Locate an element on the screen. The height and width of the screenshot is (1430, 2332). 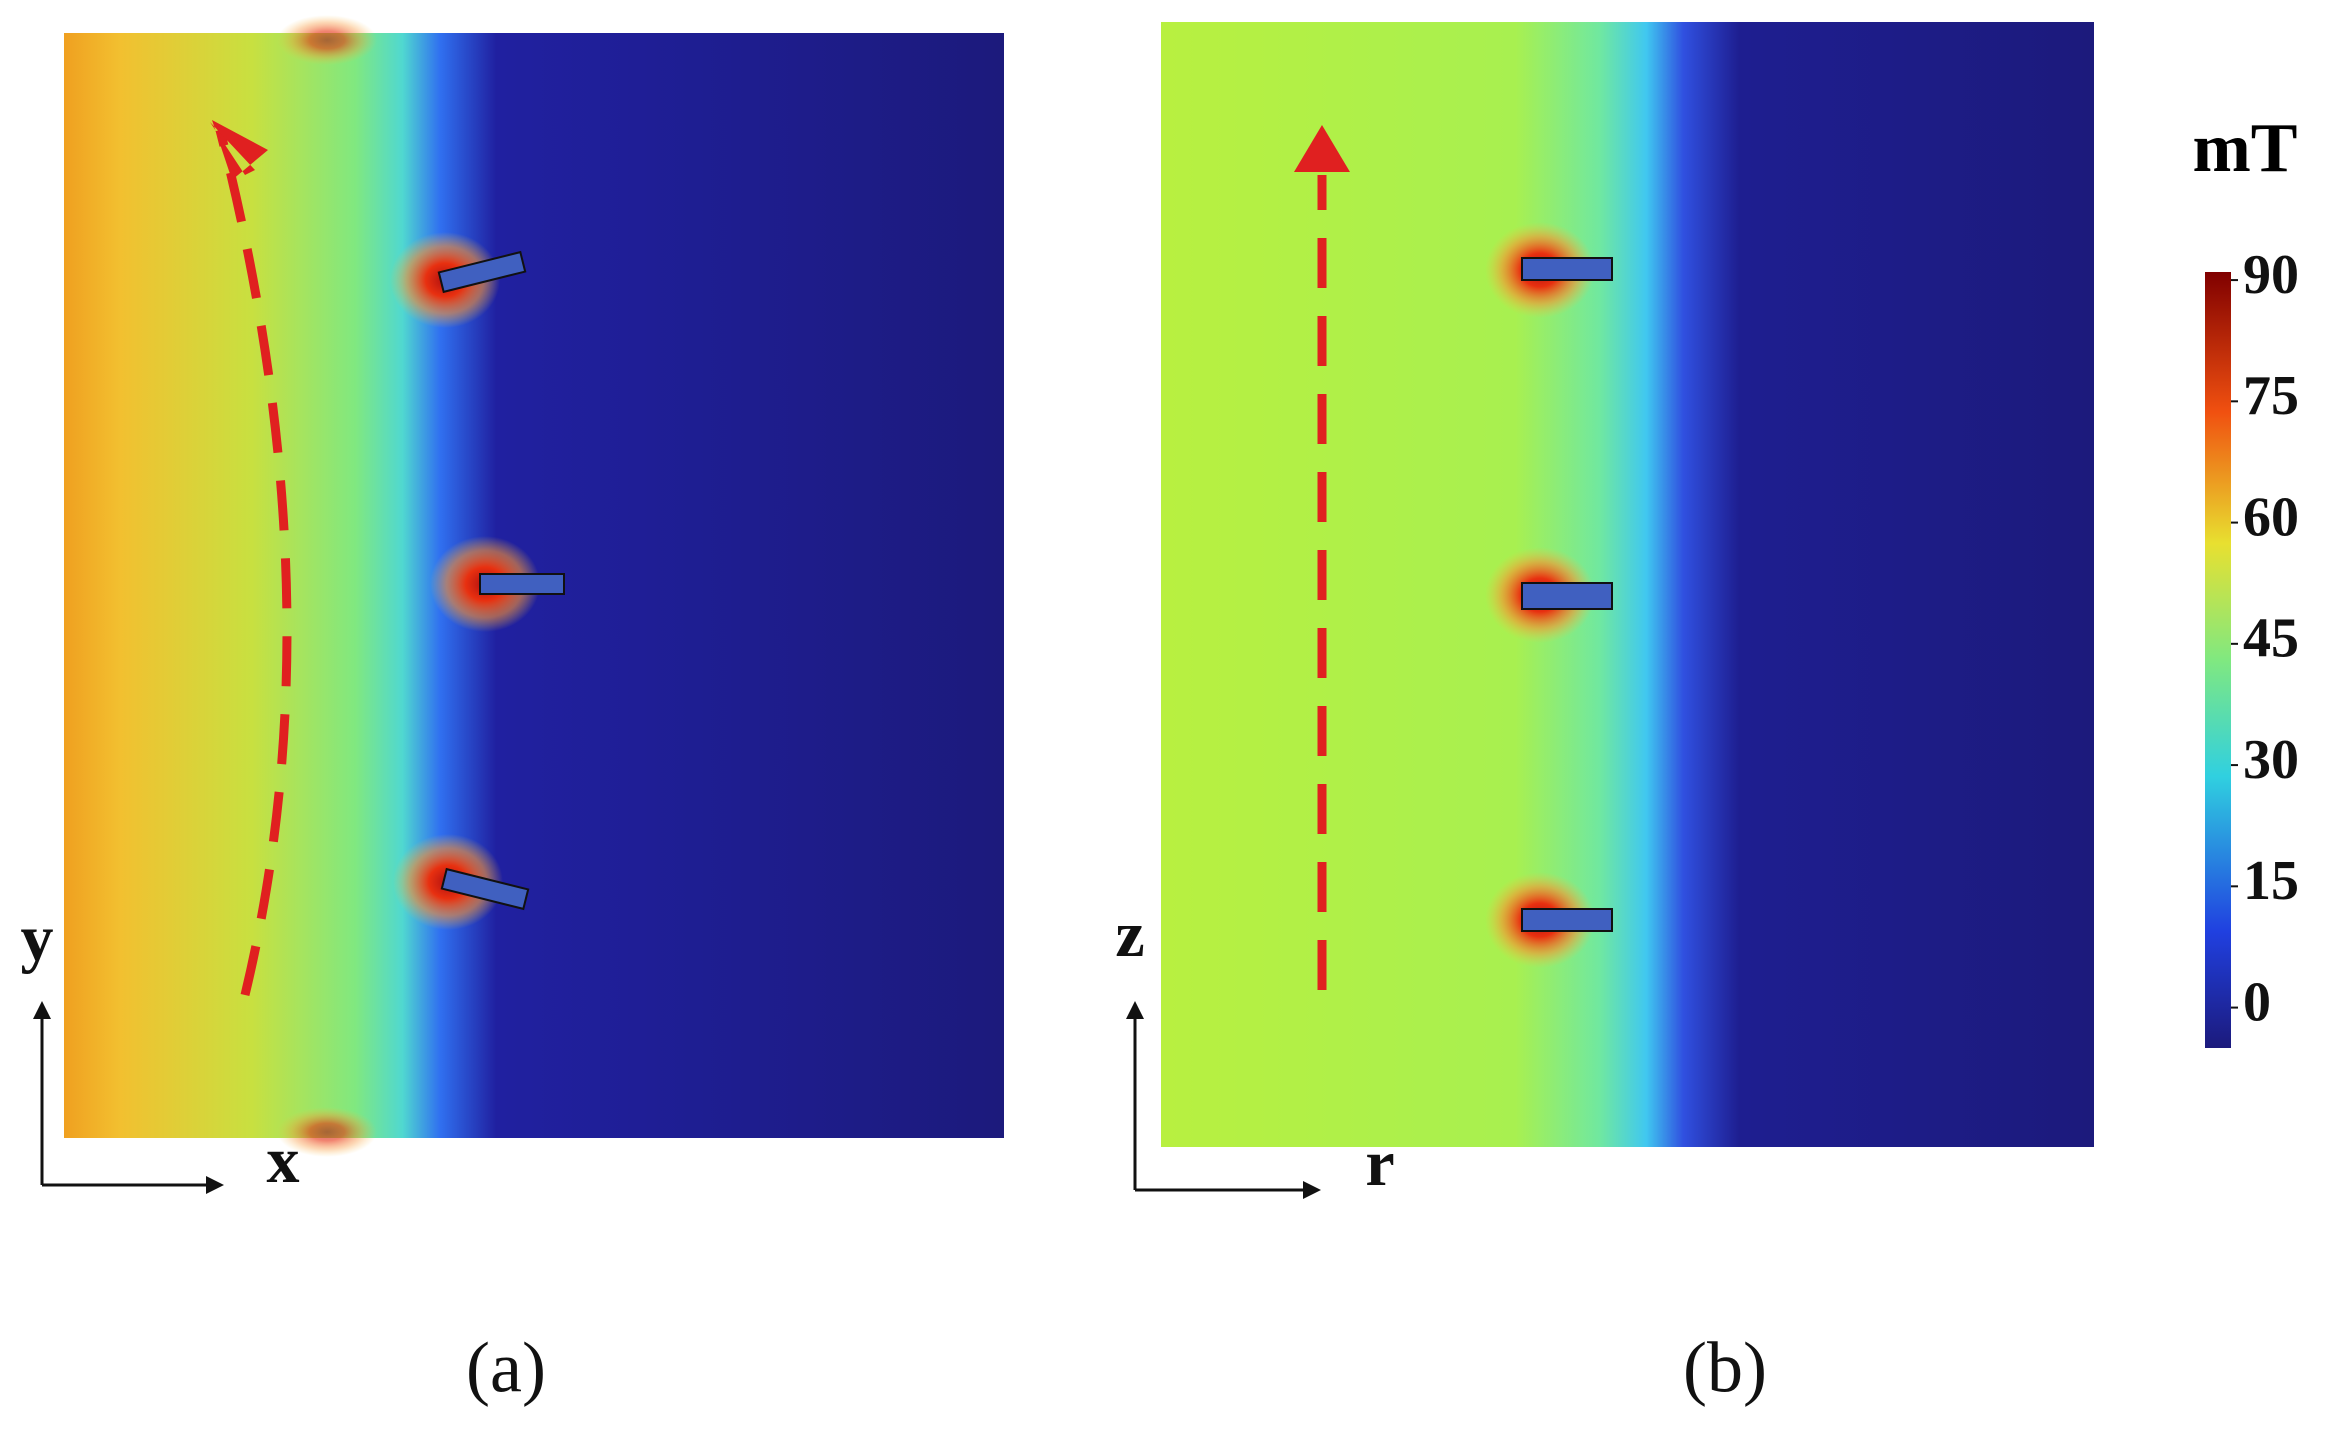
colorbar-tick-label: 90 is located at coordinates (2271, 275).